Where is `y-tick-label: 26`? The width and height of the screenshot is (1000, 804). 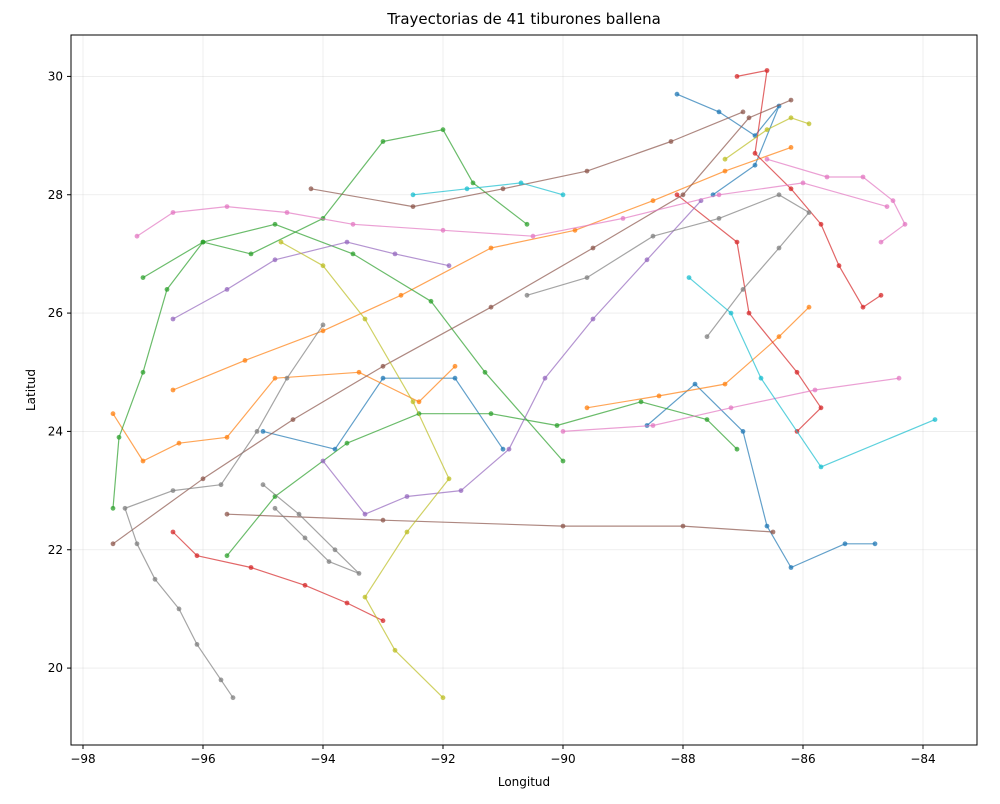 y-tick-label: 26 is located at coordinates (55, 313).